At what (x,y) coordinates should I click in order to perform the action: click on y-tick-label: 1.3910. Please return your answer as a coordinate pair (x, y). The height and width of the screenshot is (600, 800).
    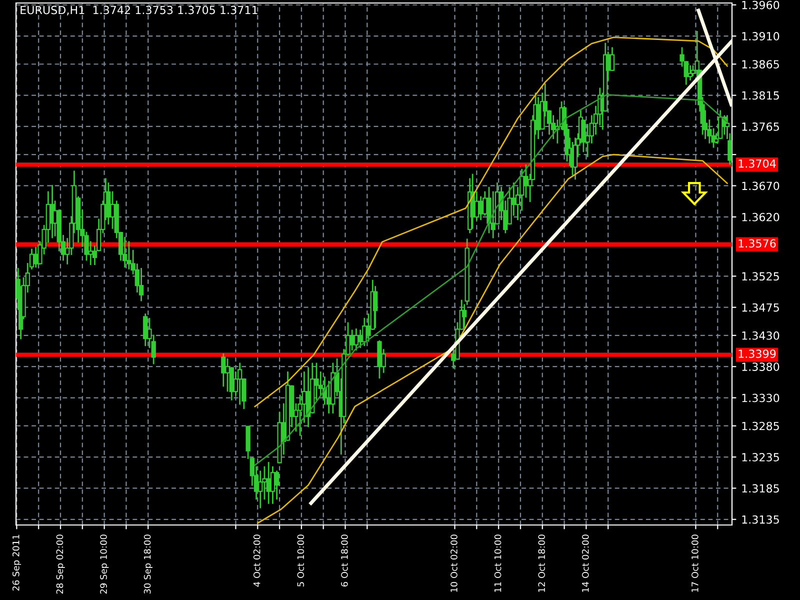
    Looking at the image, I should click on (761, 36).